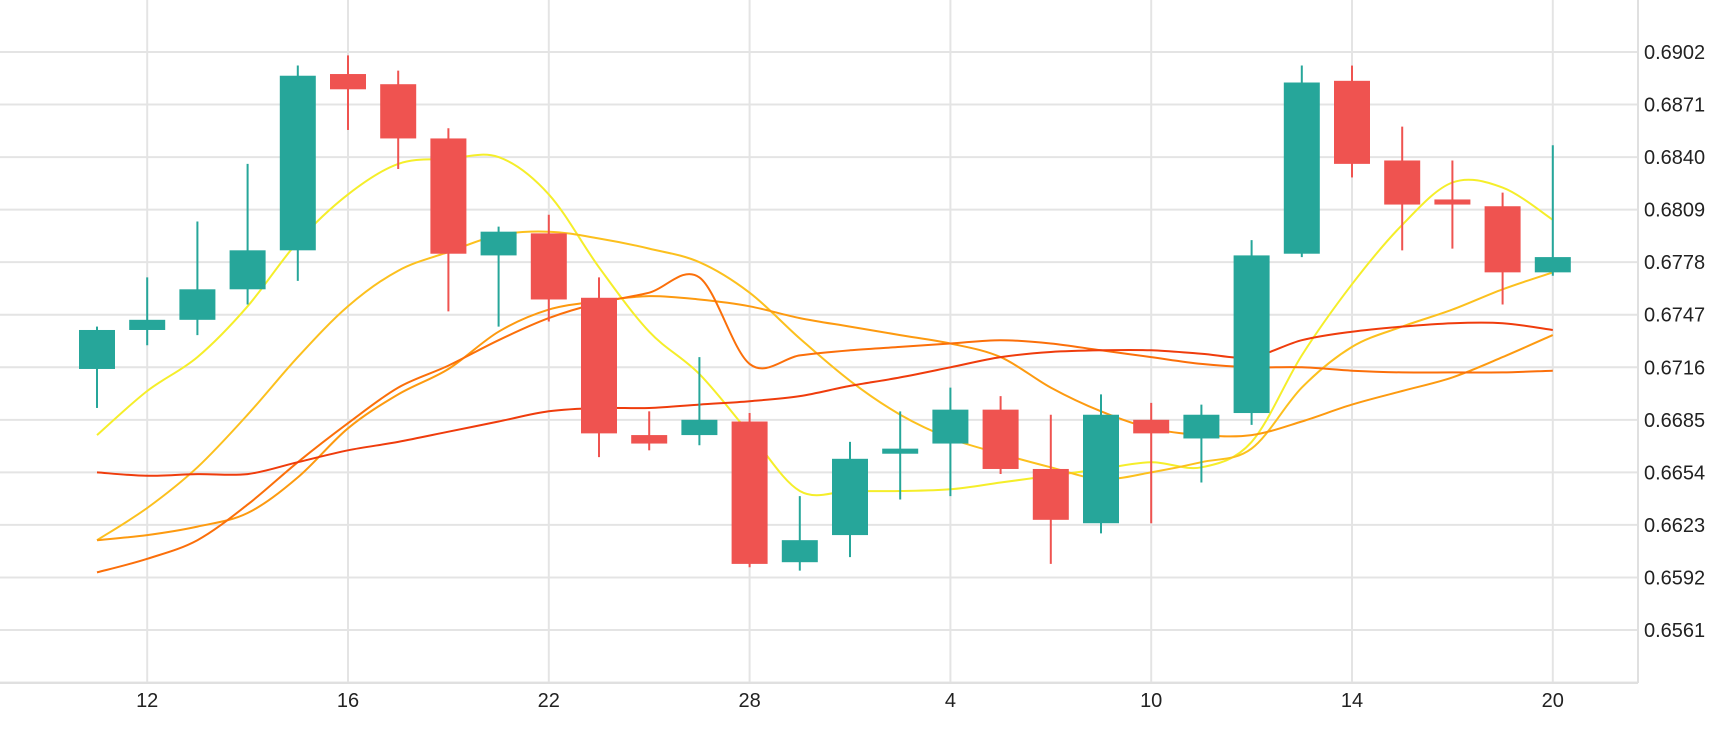 This screenshot has height=735, width=1730. I want to click on x-tick-label: 22, so click(549, 701).